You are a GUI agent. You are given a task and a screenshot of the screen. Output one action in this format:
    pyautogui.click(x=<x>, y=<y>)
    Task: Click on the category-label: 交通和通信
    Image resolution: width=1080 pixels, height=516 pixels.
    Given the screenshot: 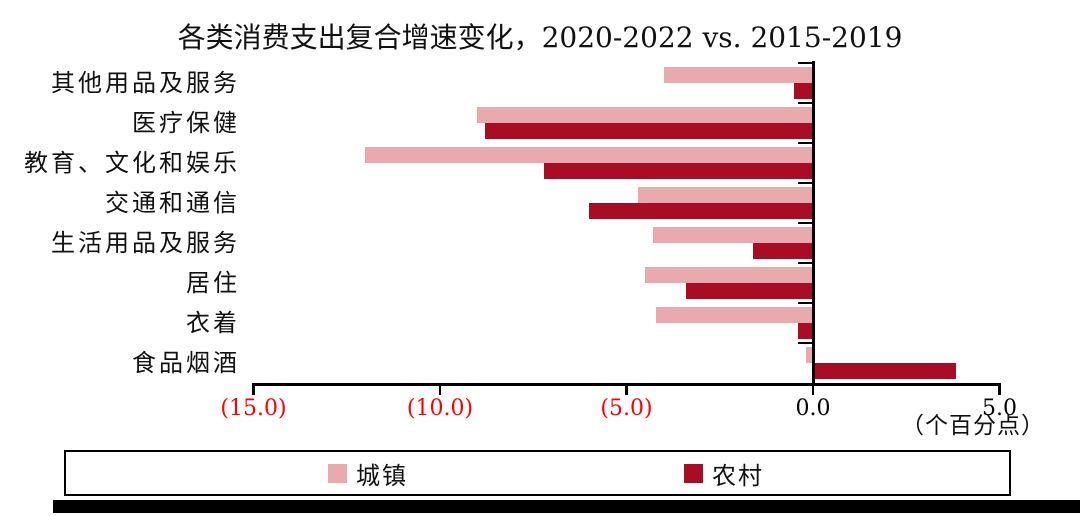 What is the action you would take?
    pyautogui.click(x=172, y=203)
    